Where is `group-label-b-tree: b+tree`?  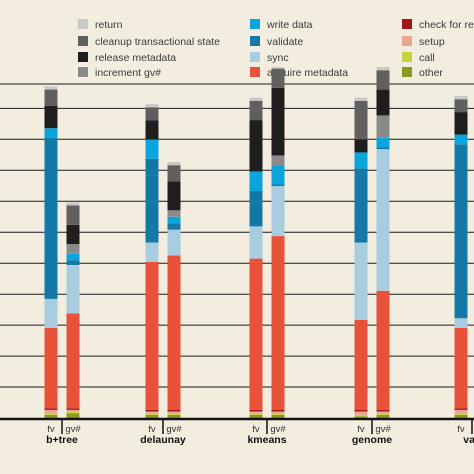 group-label-b-tree: b+tree is located at coordinates (62, 440).